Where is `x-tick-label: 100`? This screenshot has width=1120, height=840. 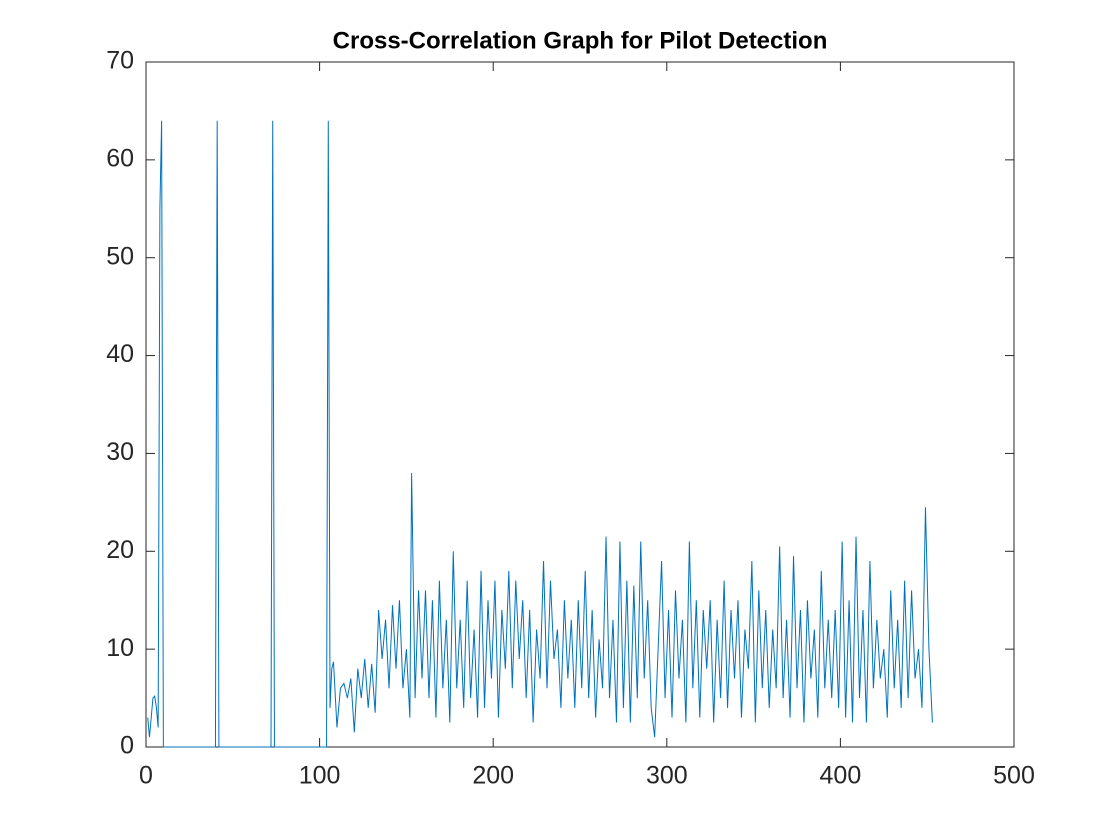
x-tick-label: 100 is located at coordinates (320, 776).